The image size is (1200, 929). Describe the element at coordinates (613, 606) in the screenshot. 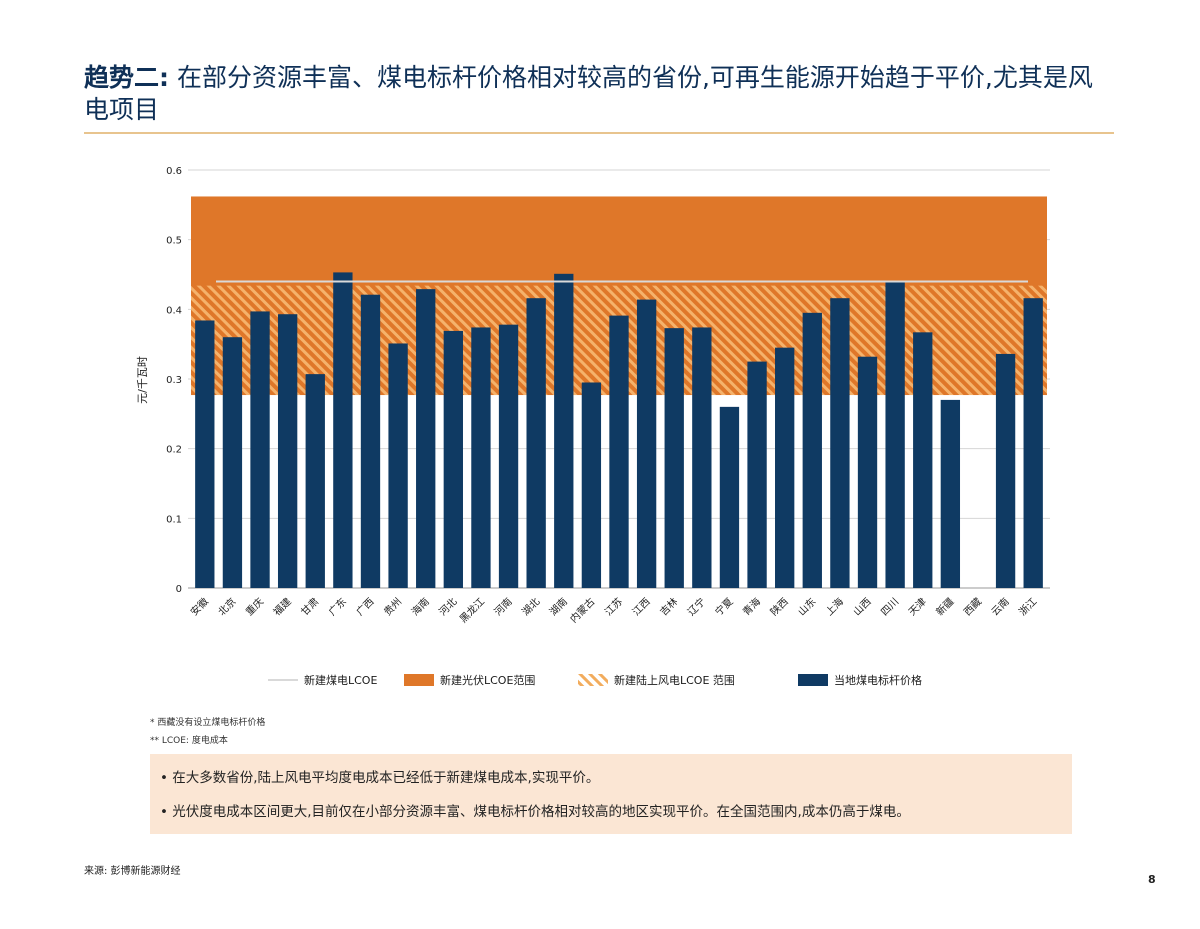

I see `x-tick-label: 江苏` at that location.